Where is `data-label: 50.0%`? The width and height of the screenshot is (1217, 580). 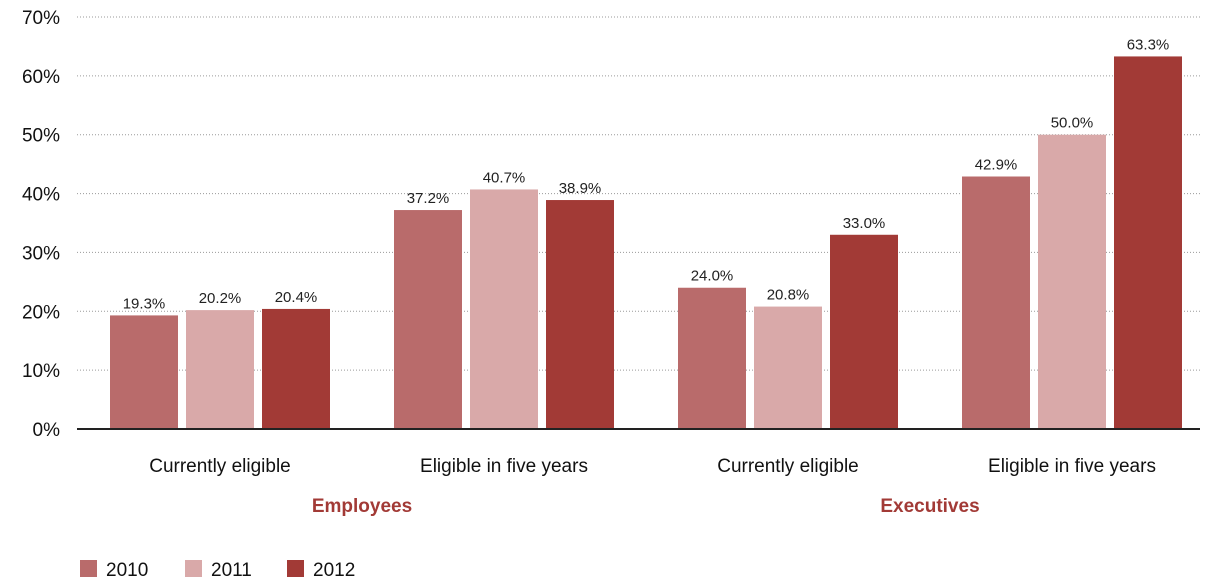 data-label: 50.0% is located at coordinates (1072, 123).